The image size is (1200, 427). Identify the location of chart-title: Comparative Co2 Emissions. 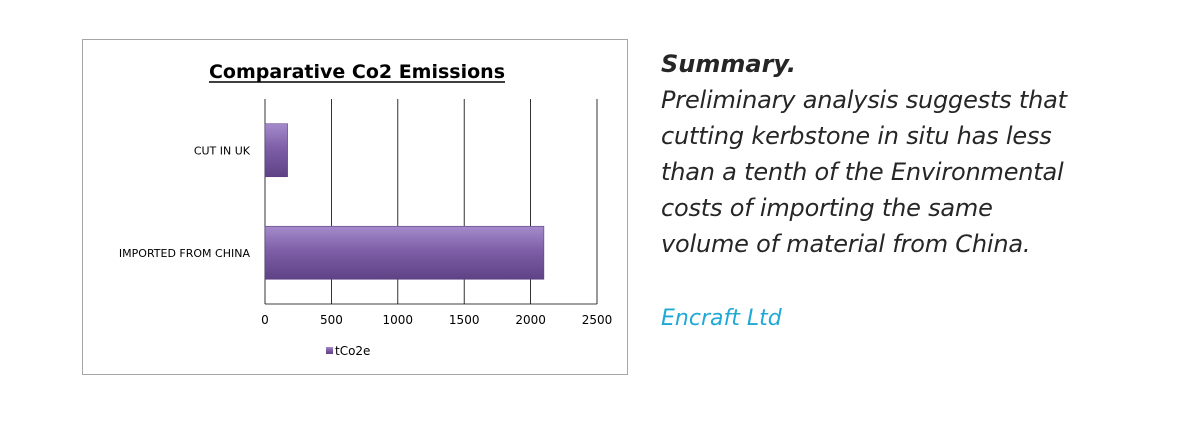
(357, 72).